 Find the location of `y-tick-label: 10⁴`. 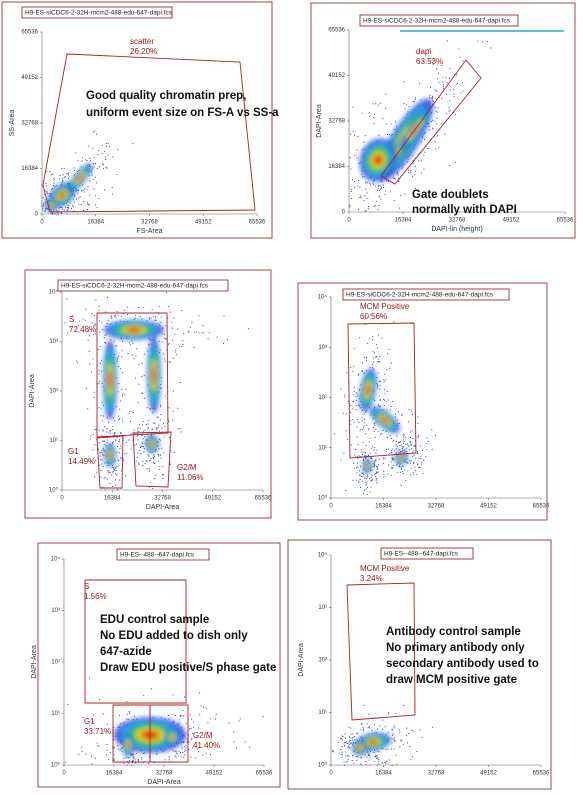

y-tick-label: 10⁴ is located at coordinates (323, 555).